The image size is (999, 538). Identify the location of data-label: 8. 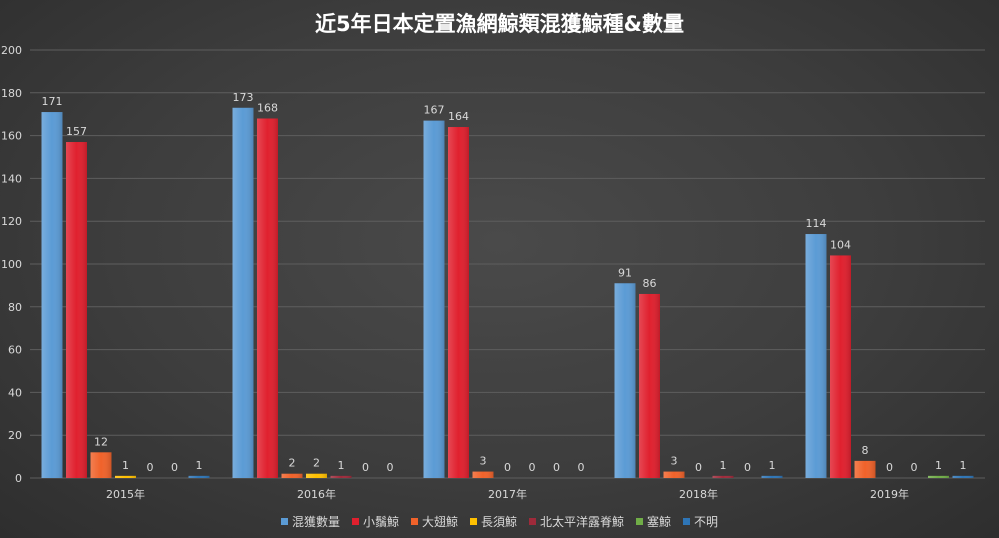
(865, 450).